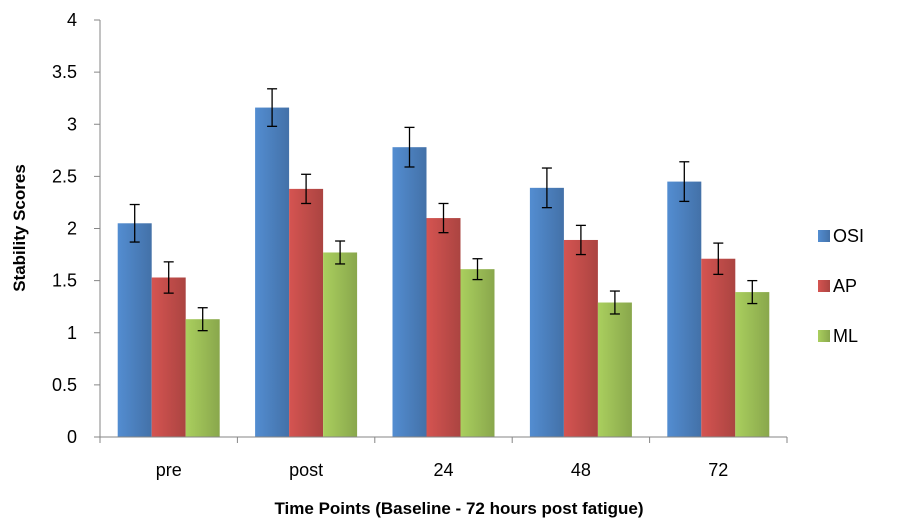  I want to click on bar-ml-pre, so click(202, 378).